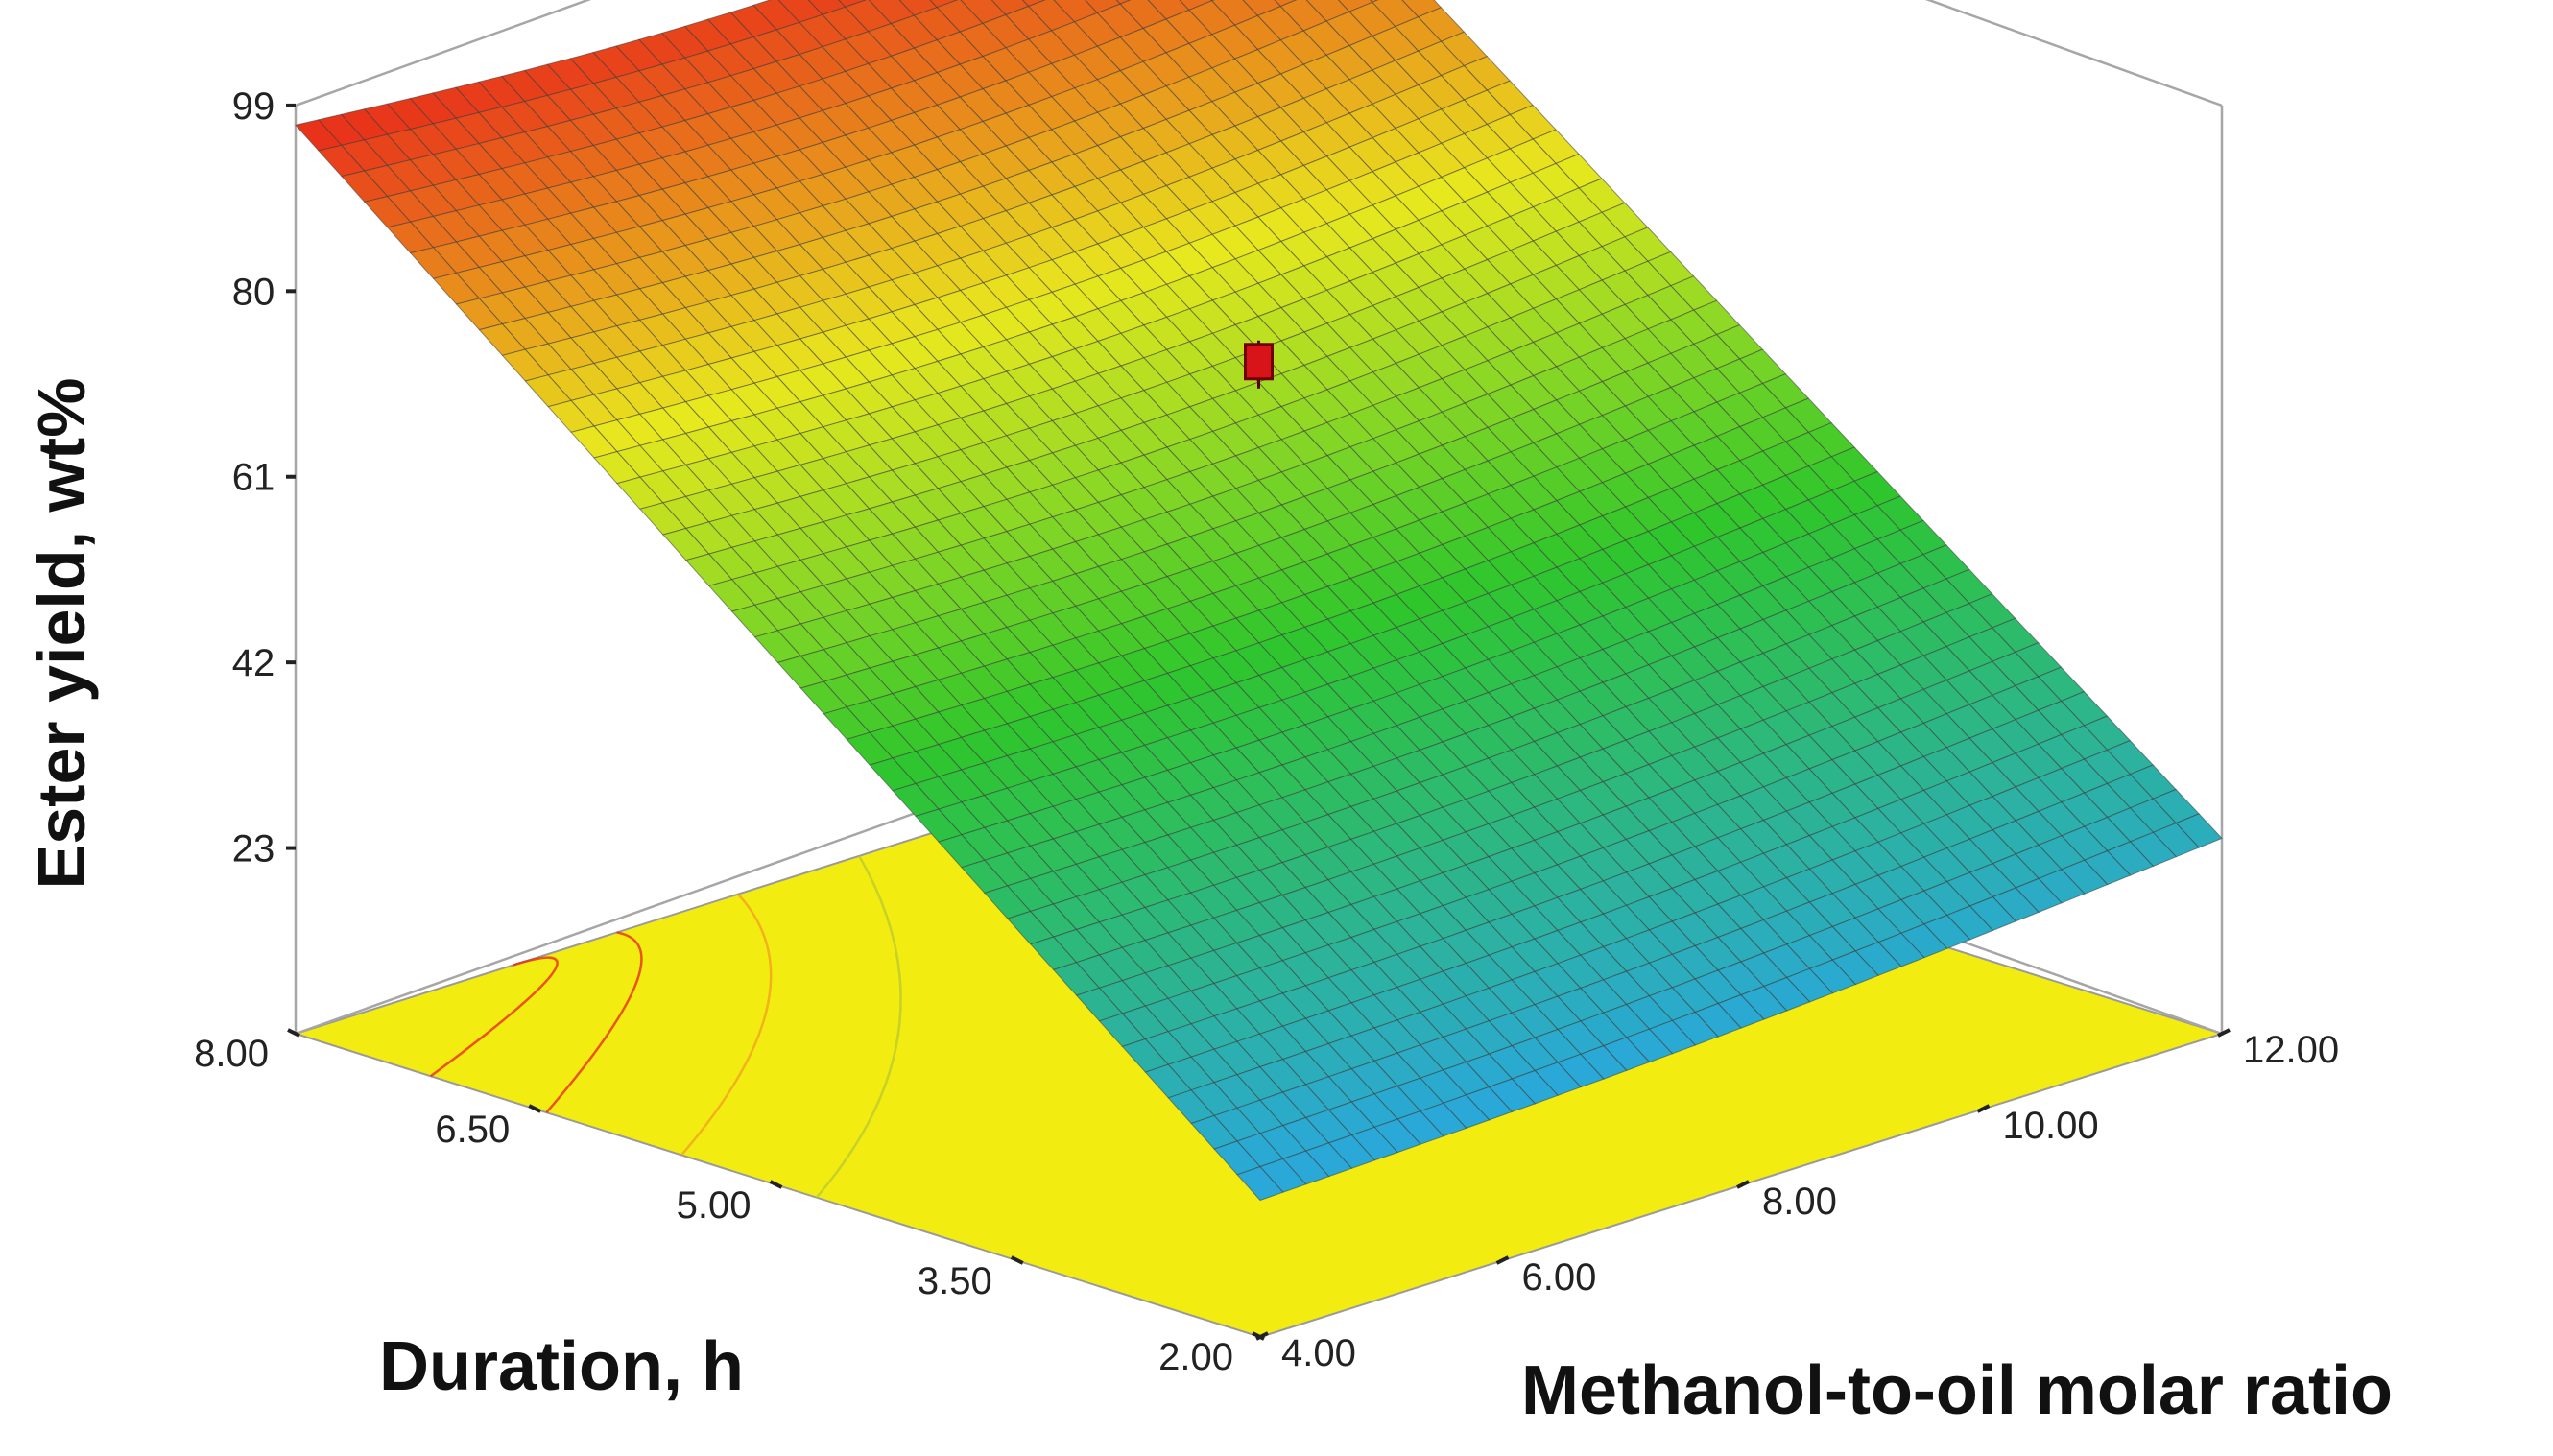 This screenshot has height=1456, width=2553. Describe the element at coordinates (2051, 1126) in the screenshot. I see `x-tick-label: 10.00` at that location.